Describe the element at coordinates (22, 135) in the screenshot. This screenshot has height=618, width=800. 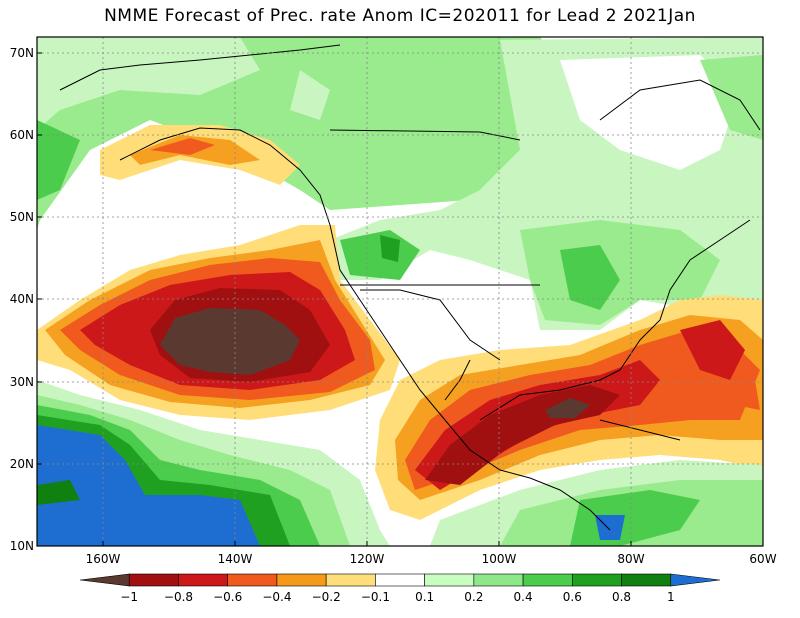
I see `lat-label: 60N` at that location.